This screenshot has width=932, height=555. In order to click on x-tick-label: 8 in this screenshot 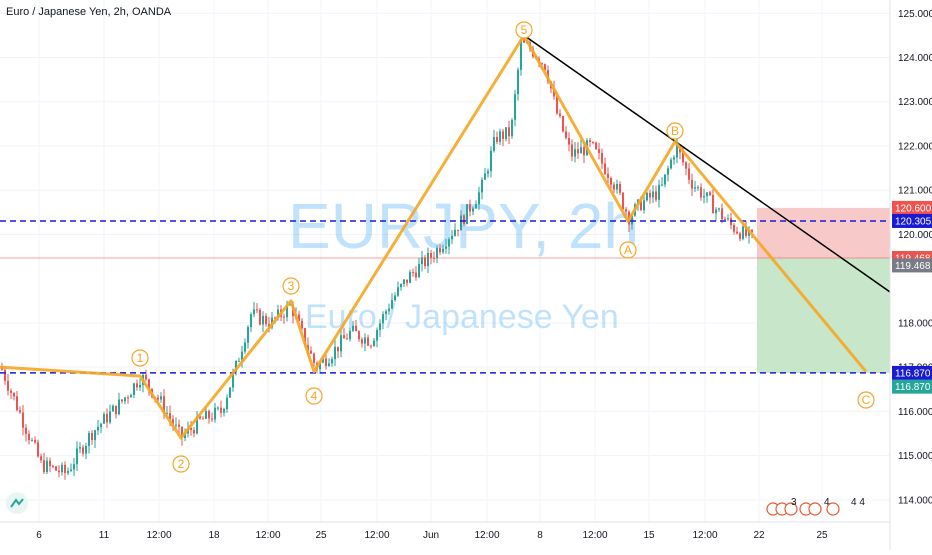, I will do `click(540, 535)`.